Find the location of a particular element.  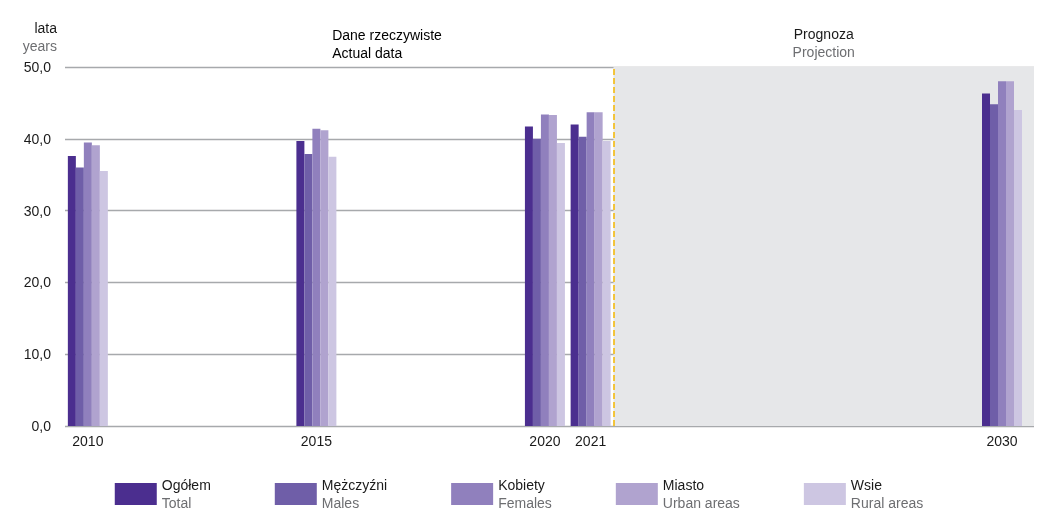

x-tick-label: 2020 is located at coordinates (545, 441).